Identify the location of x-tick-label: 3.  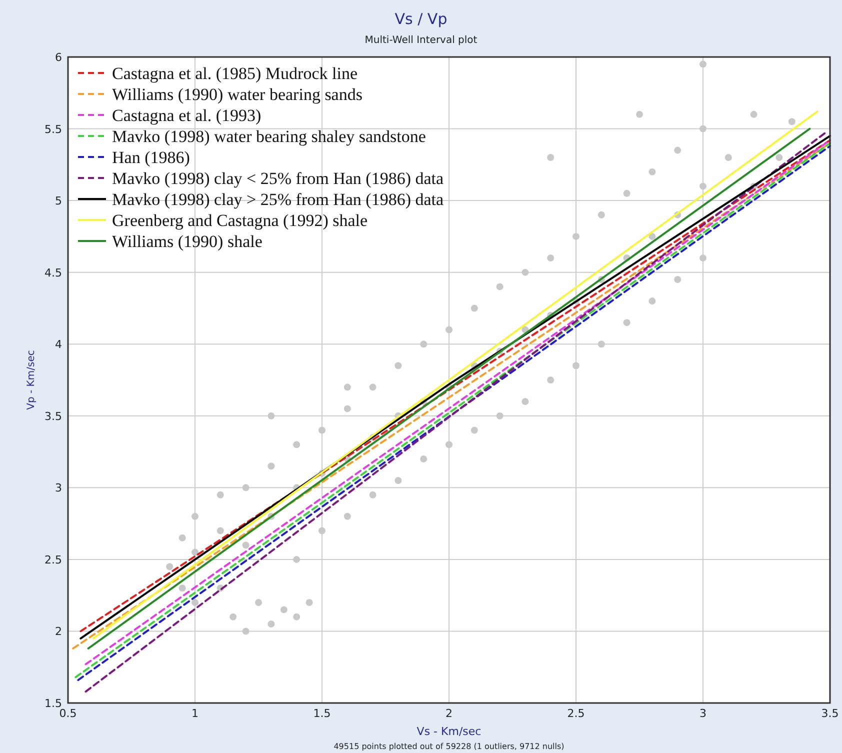
(703, 713).